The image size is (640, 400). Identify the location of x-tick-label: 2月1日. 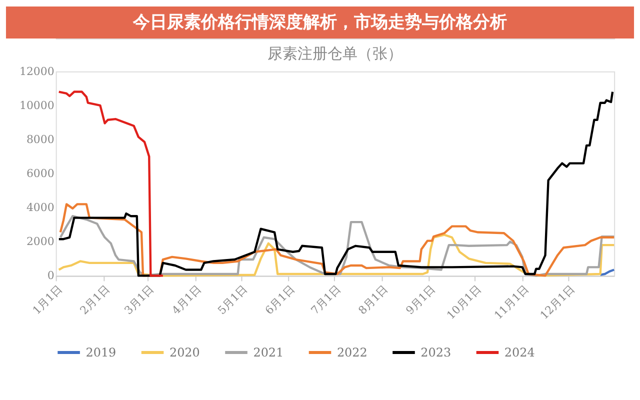
(95, 300).